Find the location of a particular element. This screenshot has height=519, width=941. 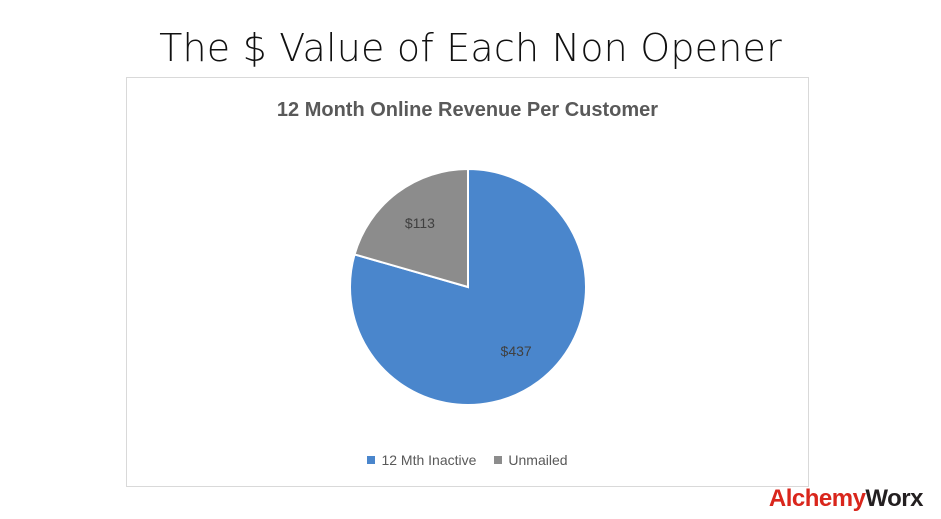

data-label-12-mth-inactive: $437 is located at coordinates (516, 351).